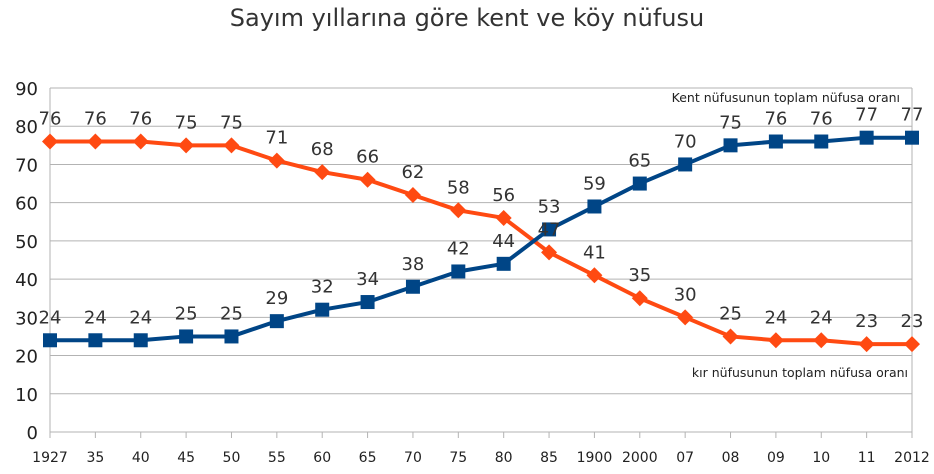  What do you see at coordinates (276, 298) in the screenshot?
I see `urban-data-label: 29` at bounding box center [276, 298].